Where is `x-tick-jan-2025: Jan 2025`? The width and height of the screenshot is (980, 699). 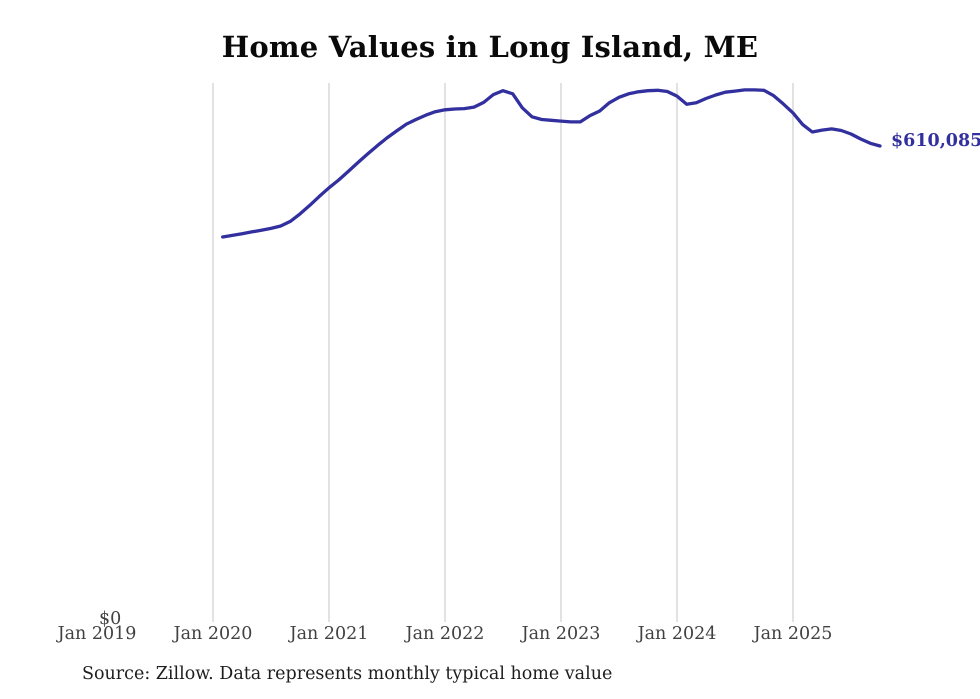
x-tick-jan-2025: Jan 2025 is located at coordinates (793, 634).